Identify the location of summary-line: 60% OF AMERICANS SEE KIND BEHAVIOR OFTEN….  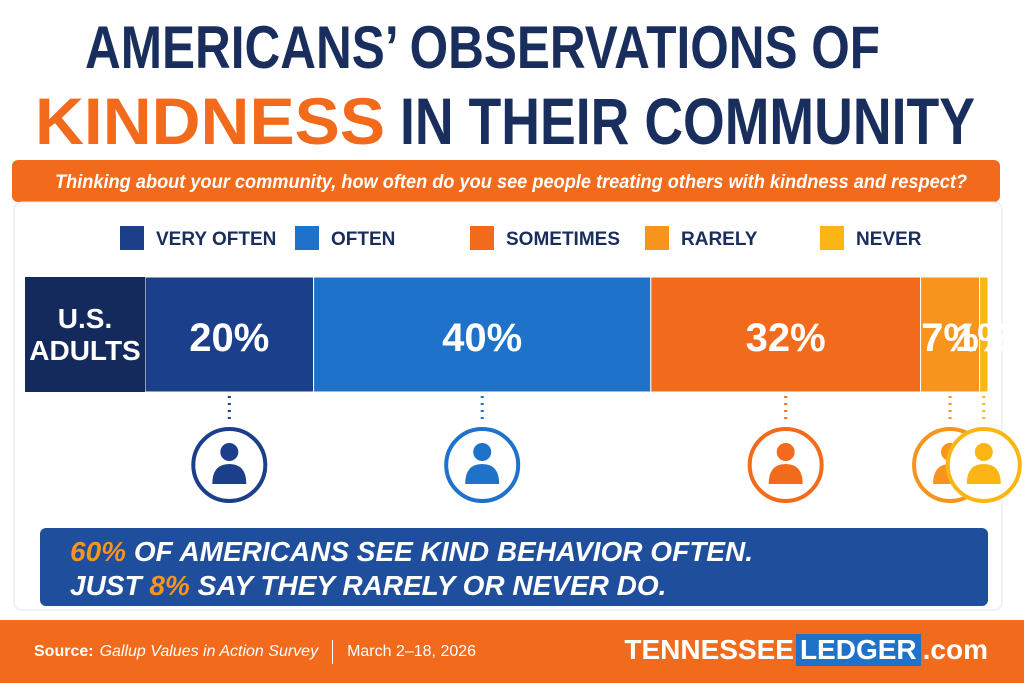
(411, 551).